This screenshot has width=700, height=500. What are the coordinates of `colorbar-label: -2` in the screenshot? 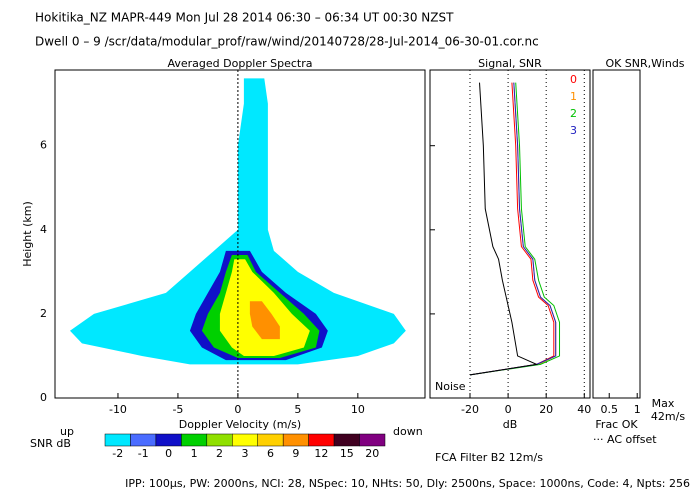 It's located at (117, 453).